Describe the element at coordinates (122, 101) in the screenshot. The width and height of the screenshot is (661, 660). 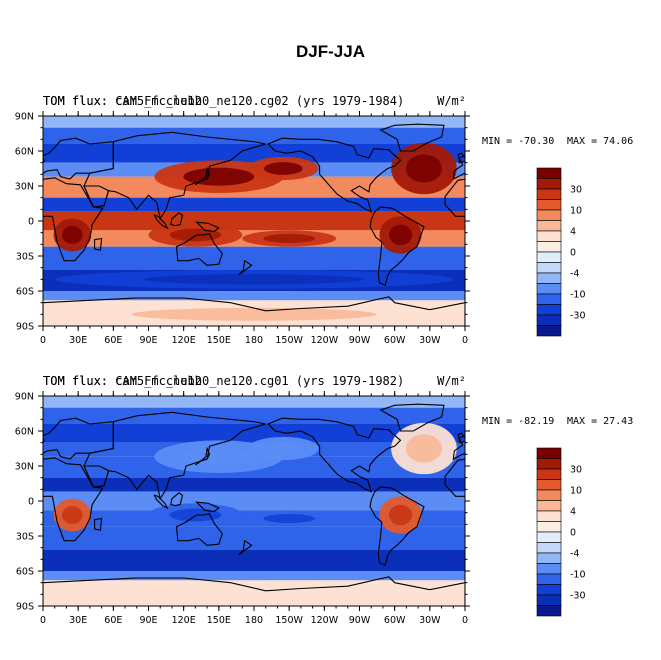
I see `panel-title-left: TOM flux: CAM Fm clubb` at that location.